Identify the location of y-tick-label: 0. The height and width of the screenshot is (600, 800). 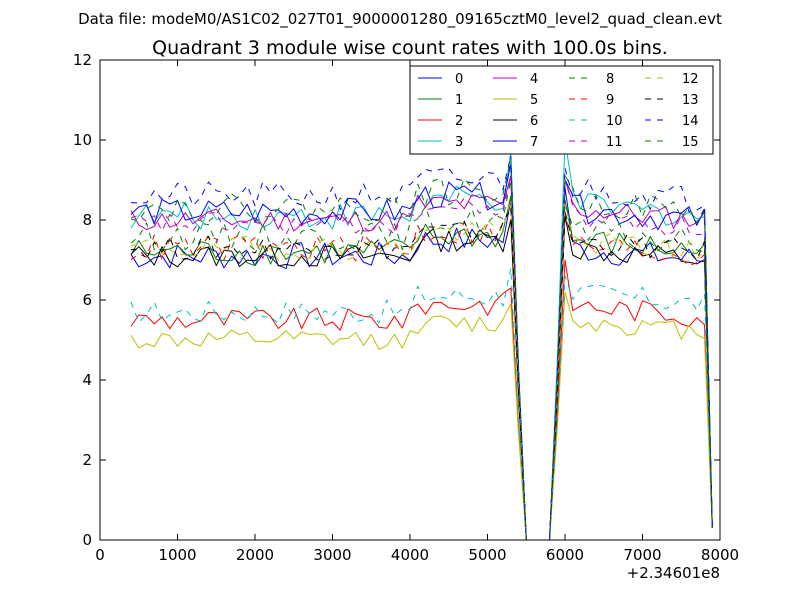
(87, 540).